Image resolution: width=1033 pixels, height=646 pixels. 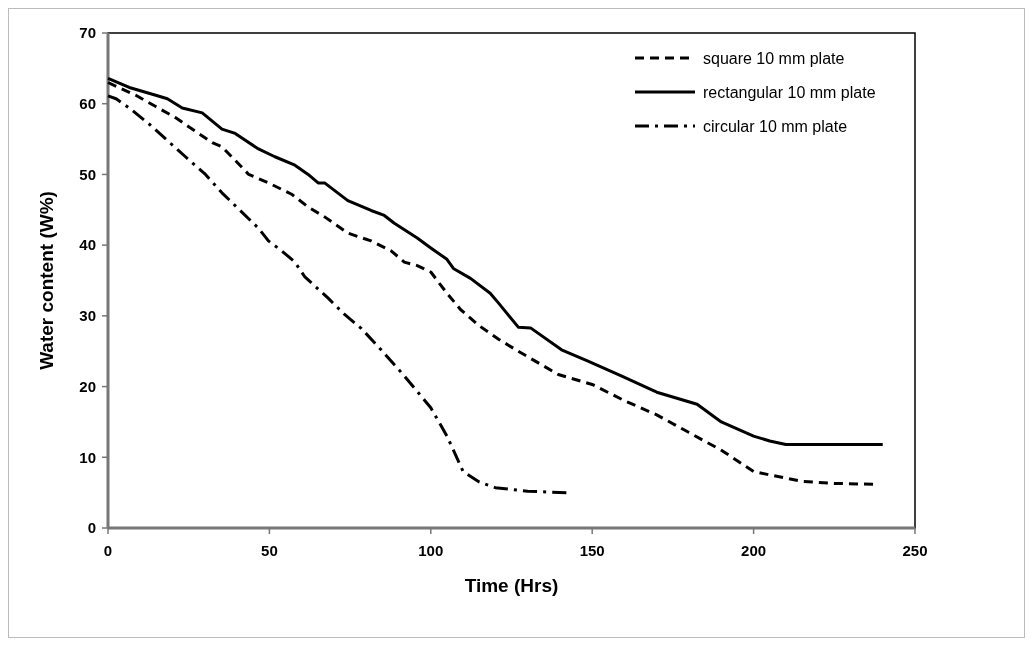 What do you see at coordinates (775, 126) in the screenshot?
I see `legend-label: circular 10 mm plate` at bounding box center [775, 126].